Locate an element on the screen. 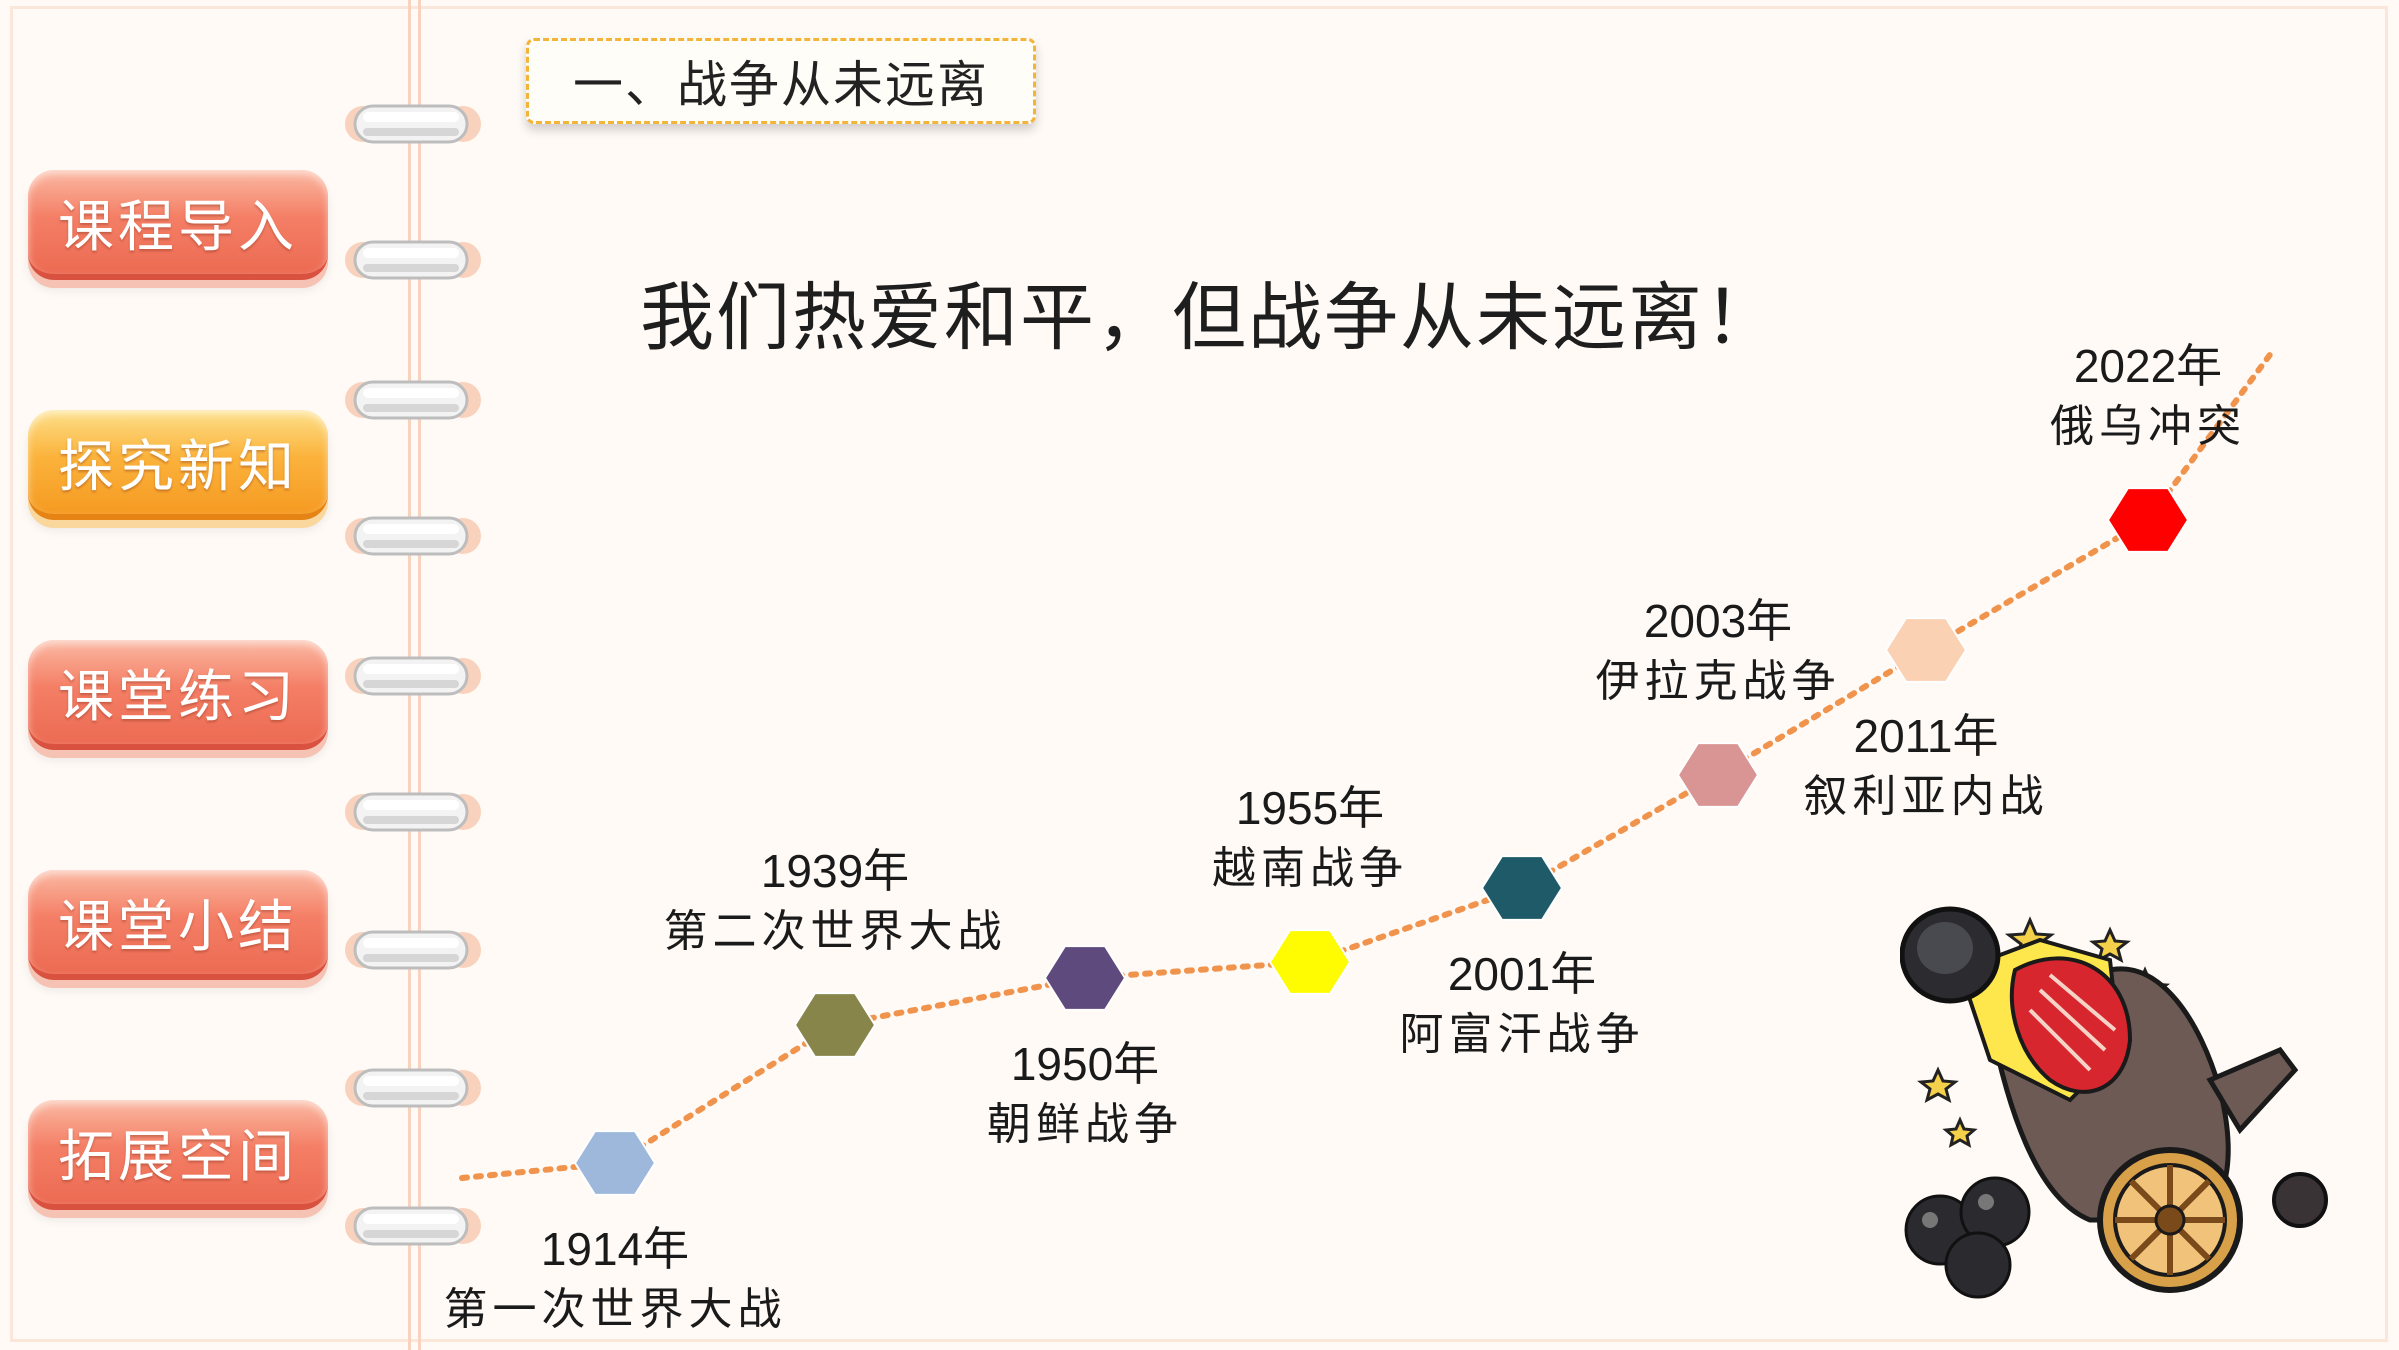  section-title: 一、战争从未远离 is located at coordinates (781, 81).